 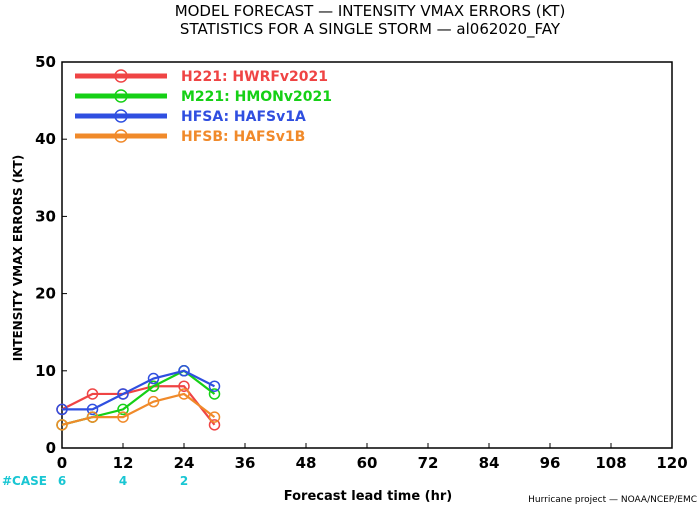 What do you see at coordinates (51, 255) in the screenshot?
I see `y-axis: 0 10 20 30 40 50` at bounding box center [51, 255].